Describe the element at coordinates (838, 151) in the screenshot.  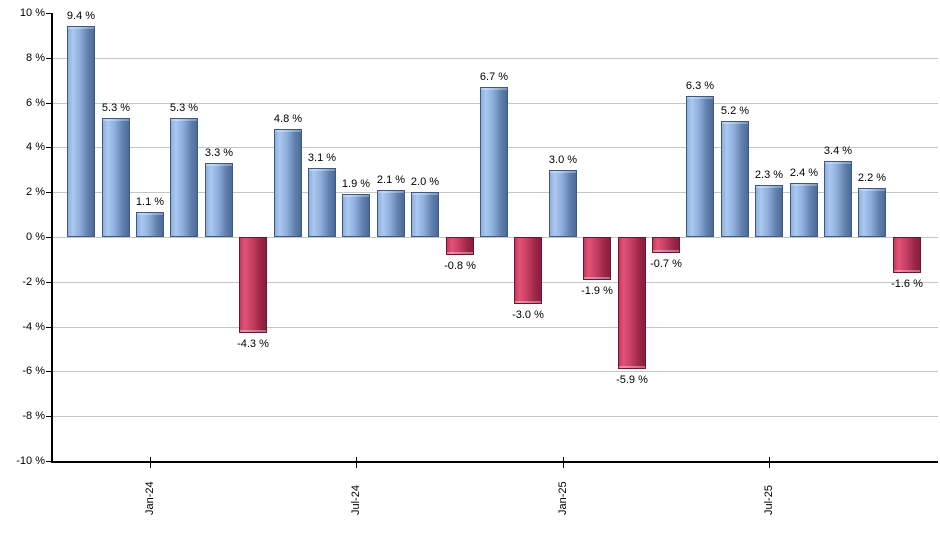
I see `bar-value-label: 3.4 %` at that location.